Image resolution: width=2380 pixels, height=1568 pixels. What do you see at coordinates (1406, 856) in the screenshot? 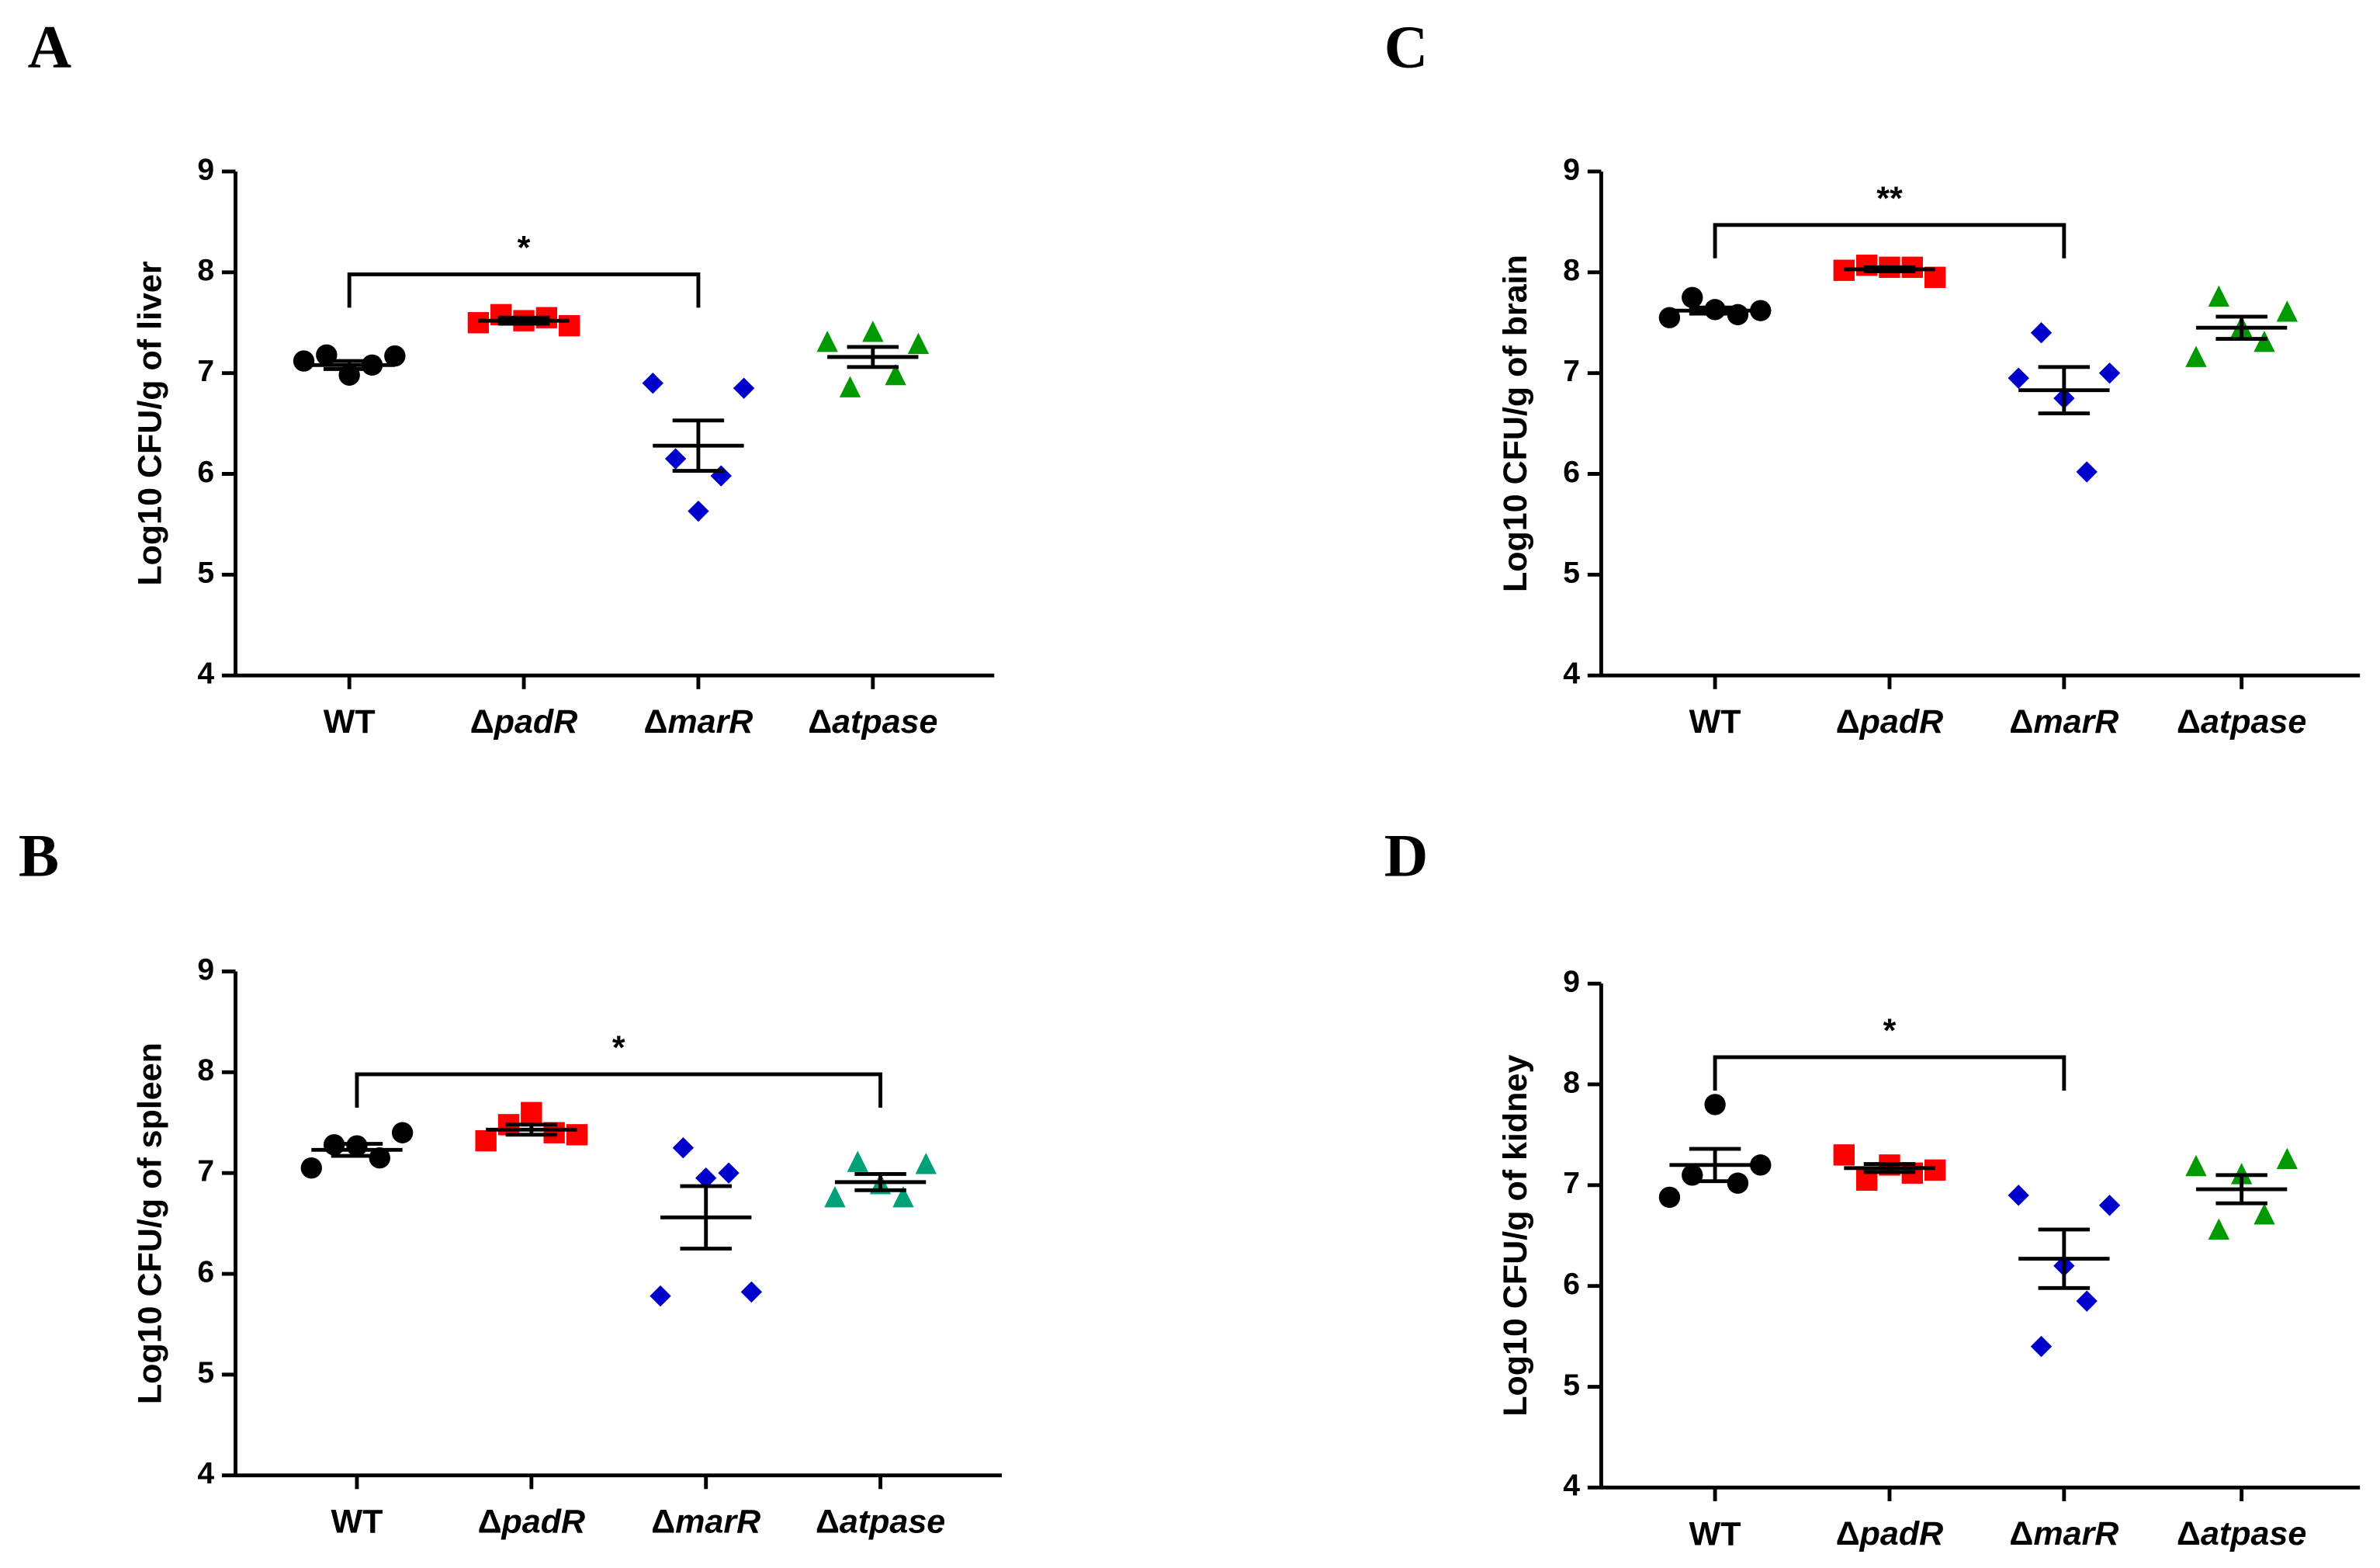
I see `panel-label: D` at bounding box center [1406, 856].